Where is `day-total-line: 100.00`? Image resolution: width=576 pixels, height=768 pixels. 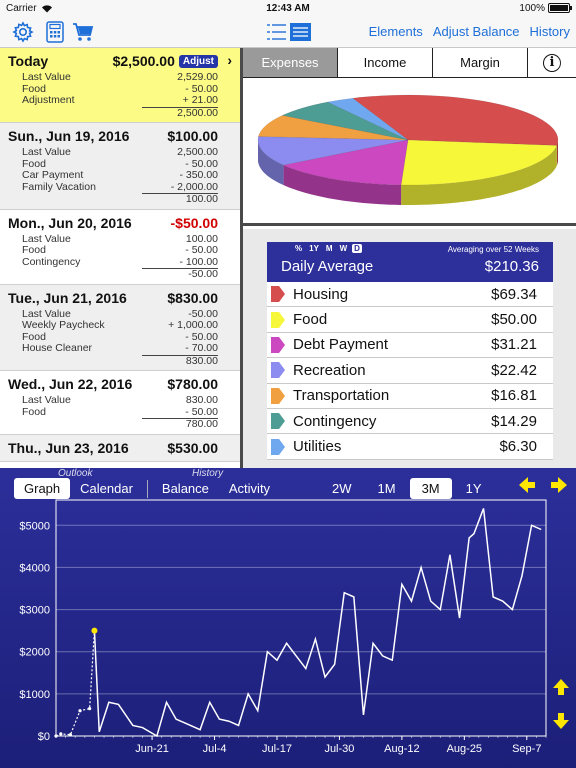
day-total-line: 100.00 is located at coordinates (113, 199).